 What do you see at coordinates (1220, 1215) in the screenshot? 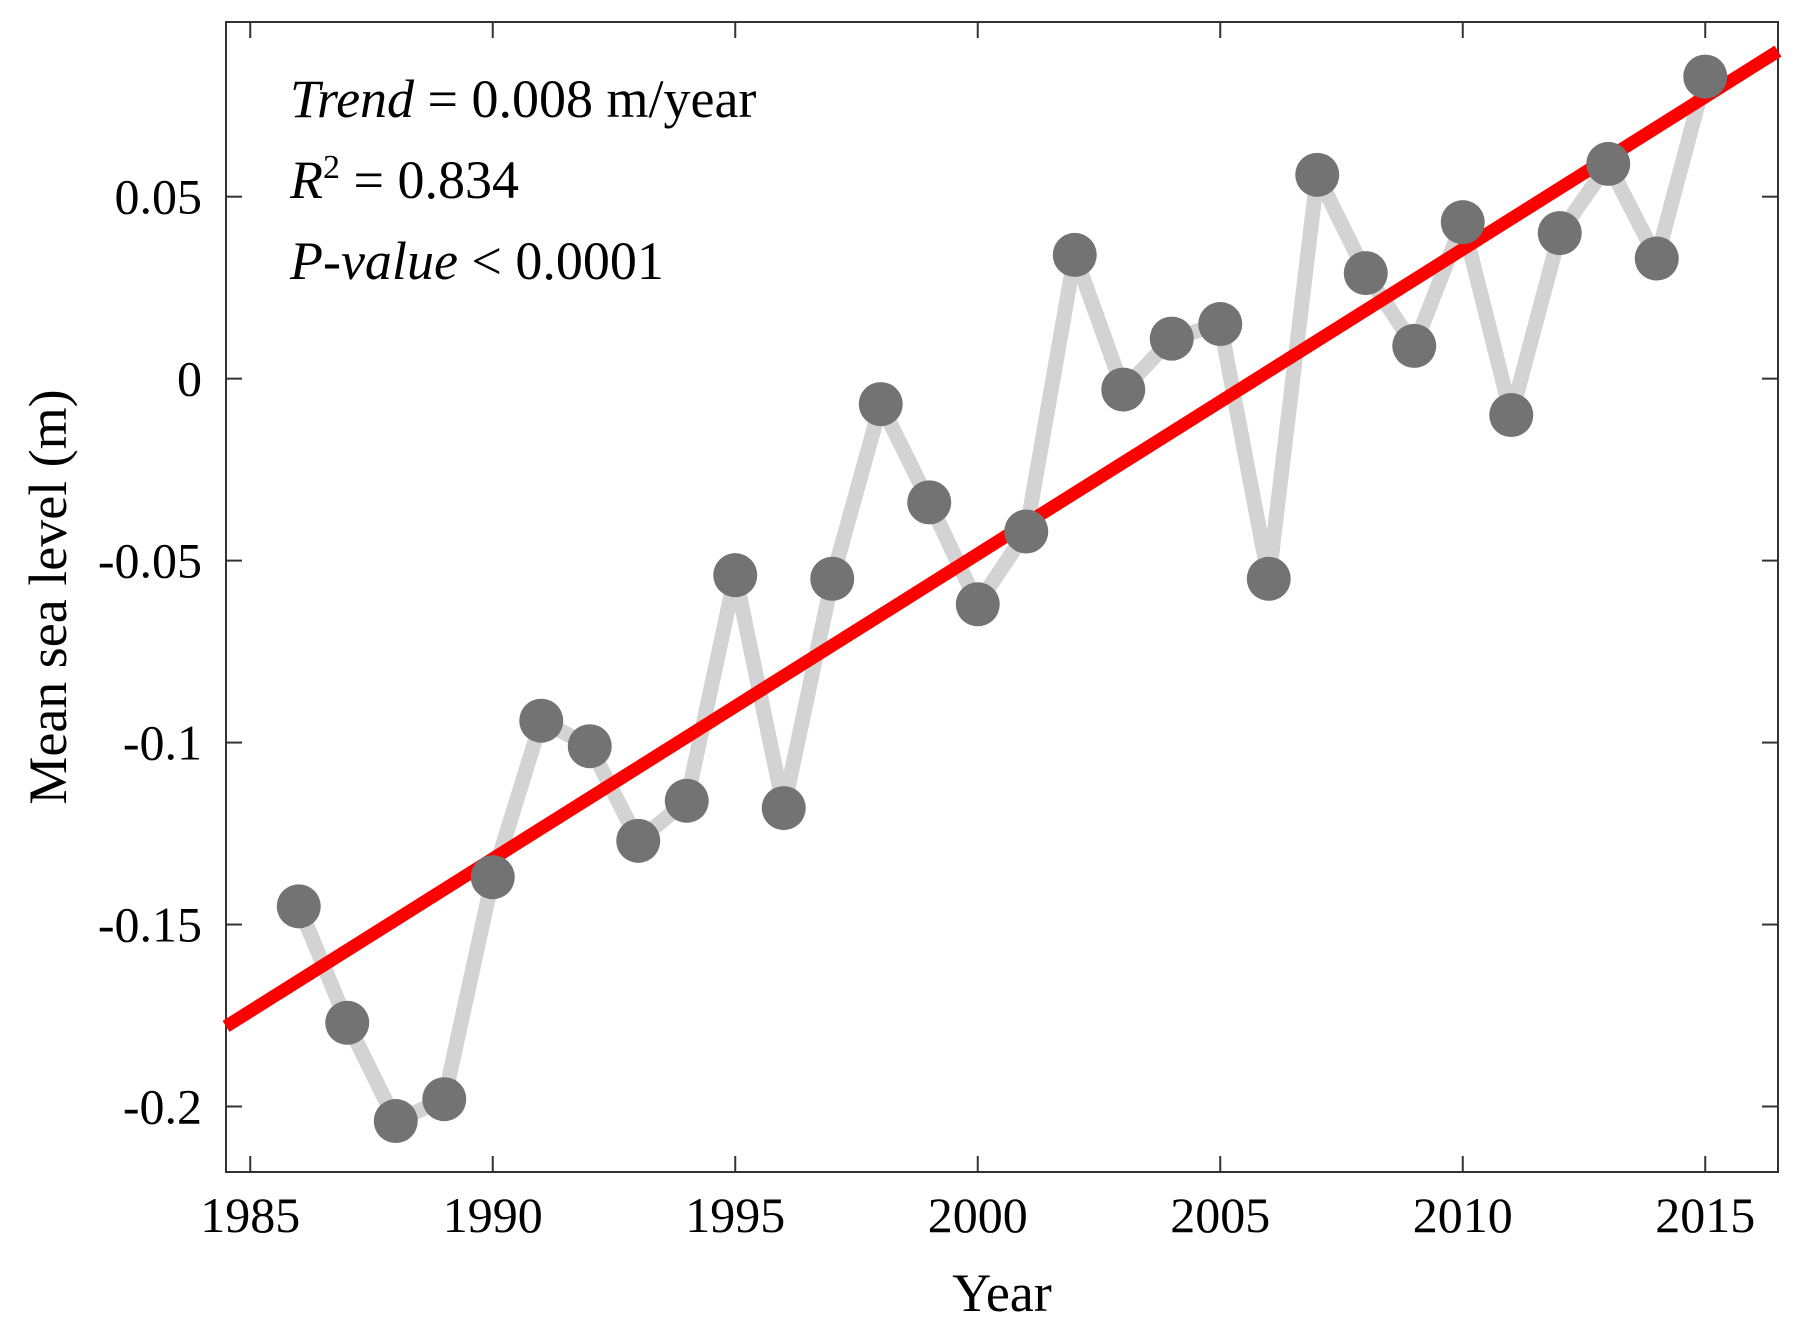
I see `x-tick-label: 2005` at bounding box center [1220, 1215].